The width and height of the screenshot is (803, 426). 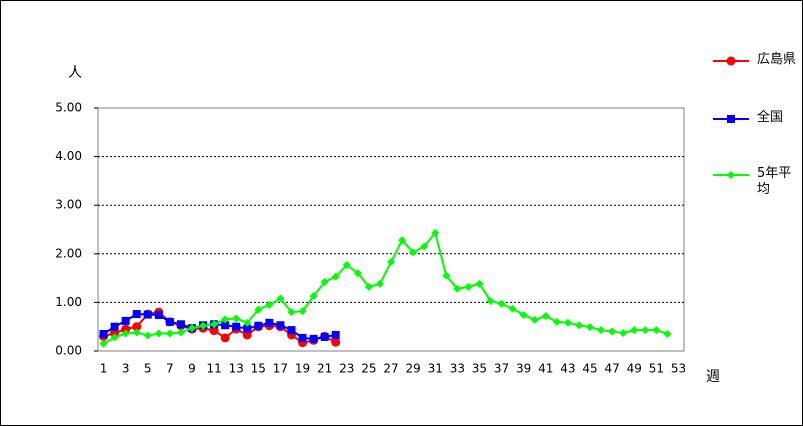 What do you see at coordinates (567, 369) in the screenshot?
I see `x-tick-label: 43` at bounding box center [567, 369].